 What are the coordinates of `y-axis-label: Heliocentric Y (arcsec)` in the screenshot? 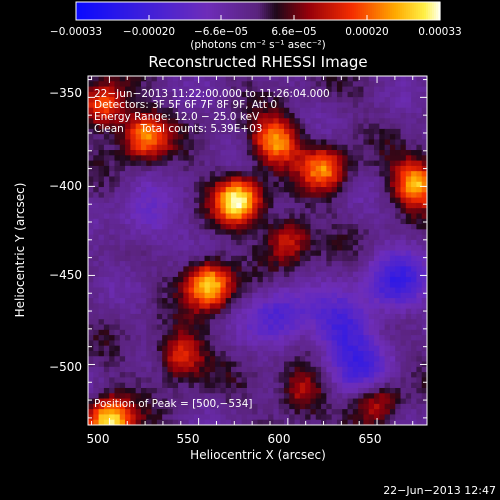 It's located at (20, 250).